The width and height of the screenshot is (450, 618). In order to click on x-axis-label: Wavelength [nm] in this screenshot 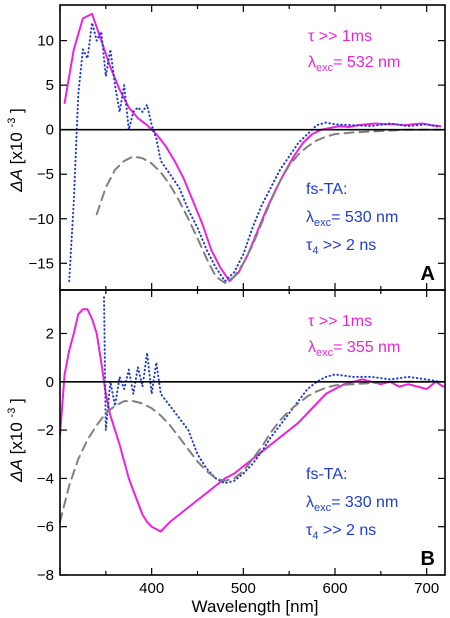, I will do `click(255, 606)`.